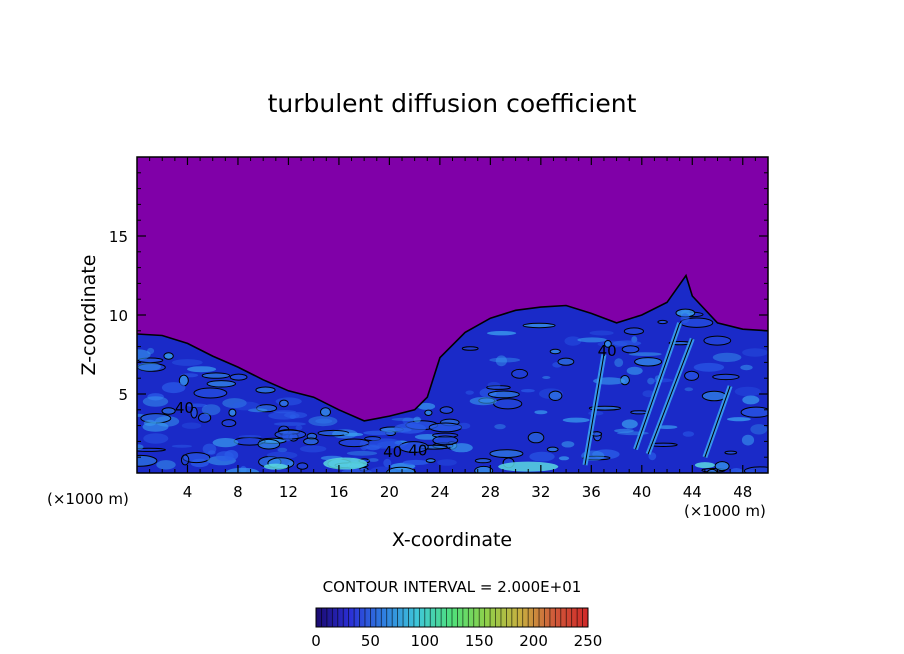  I want to click on colorbar-ticks: 0 50 100 150 200 250, so click(456, 641).